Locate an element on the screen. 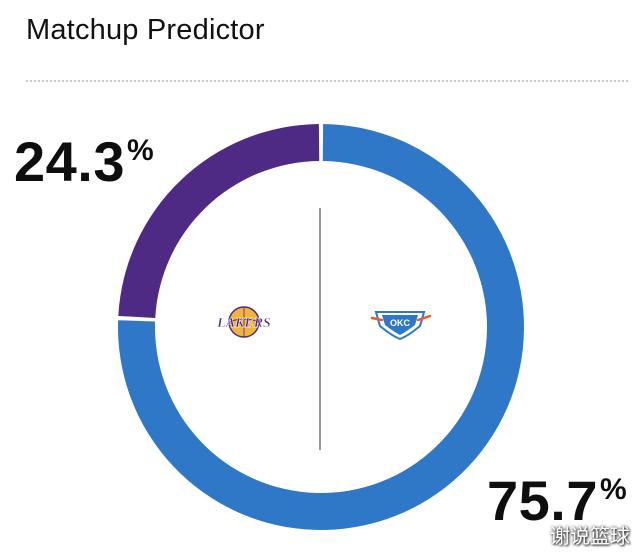 The height and width of the screenshot is (557, 640). lakers-percentage-label: 24.3% is located at coordinates (84, 162).